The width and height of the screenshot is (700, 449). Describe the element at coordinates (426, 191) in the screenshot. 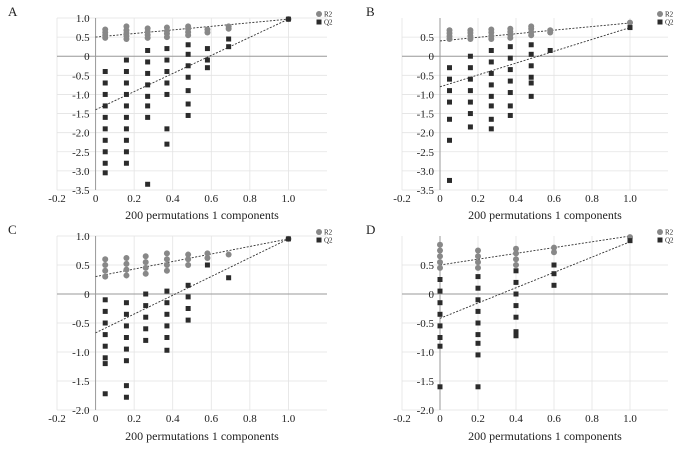

I see `y-tick-label: -3.5` at that location.